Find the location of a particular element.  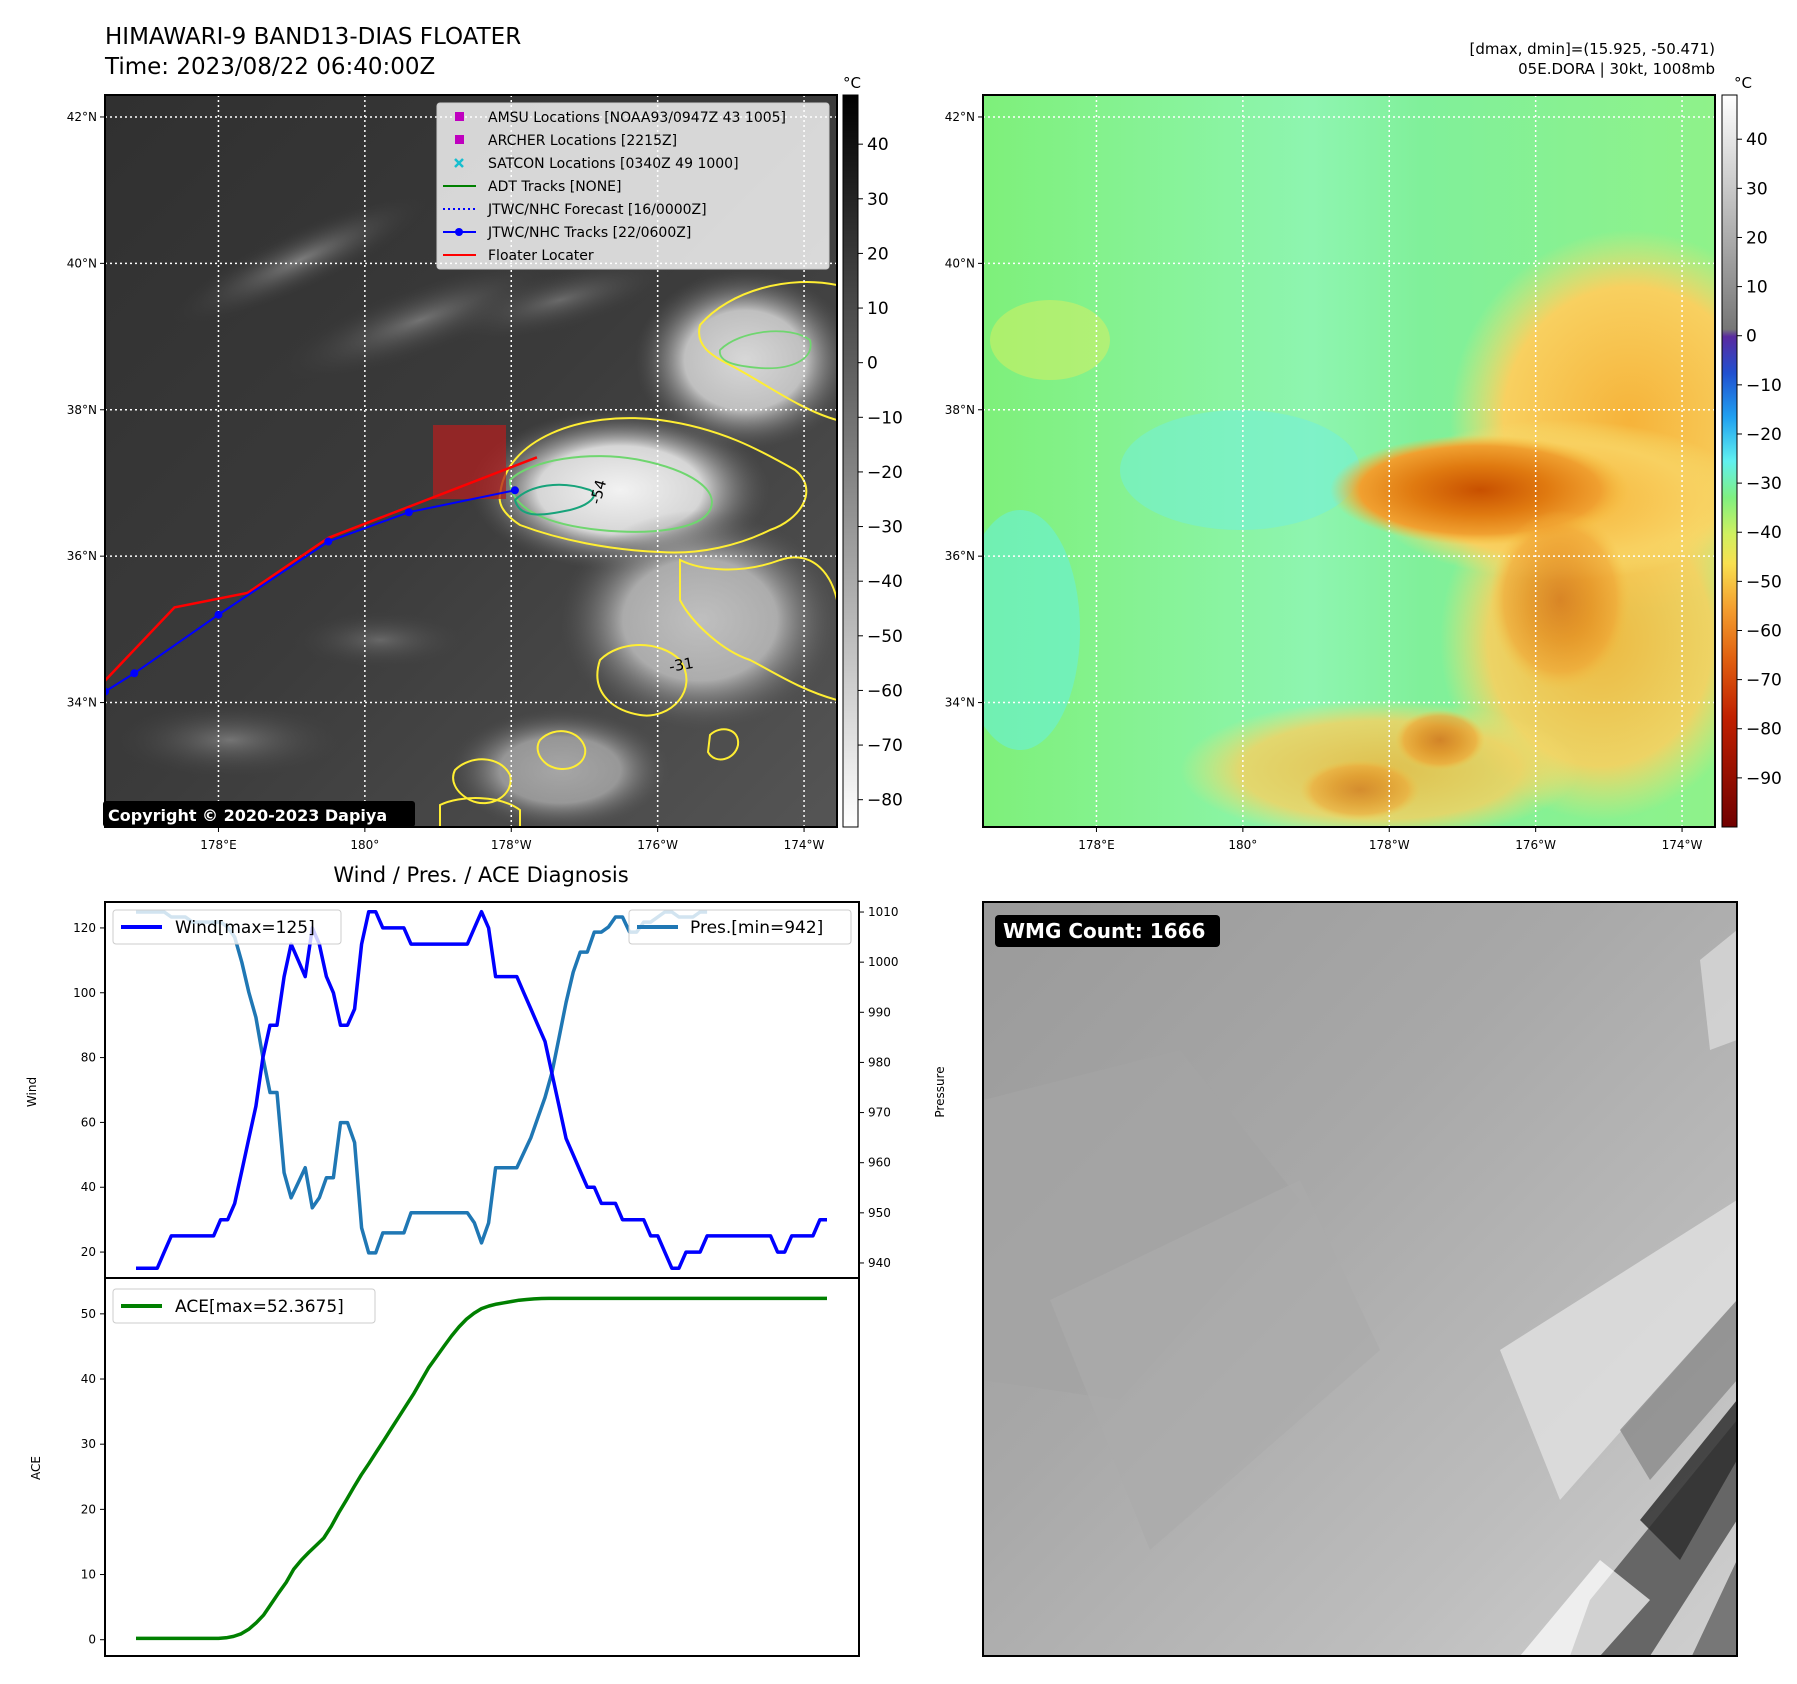

pressure-tick-label: 970 is located at coordinates (879, 1113).